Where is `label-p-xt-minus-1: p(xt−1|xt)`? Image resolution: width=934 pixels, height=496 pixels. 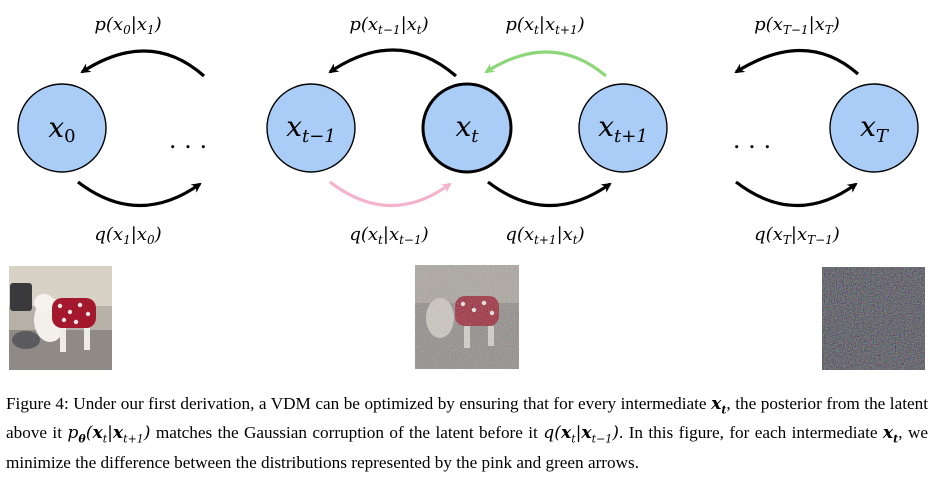
label-p-xt-minus-1: p(xt−1|xt) is located at coordinates (388, 25).